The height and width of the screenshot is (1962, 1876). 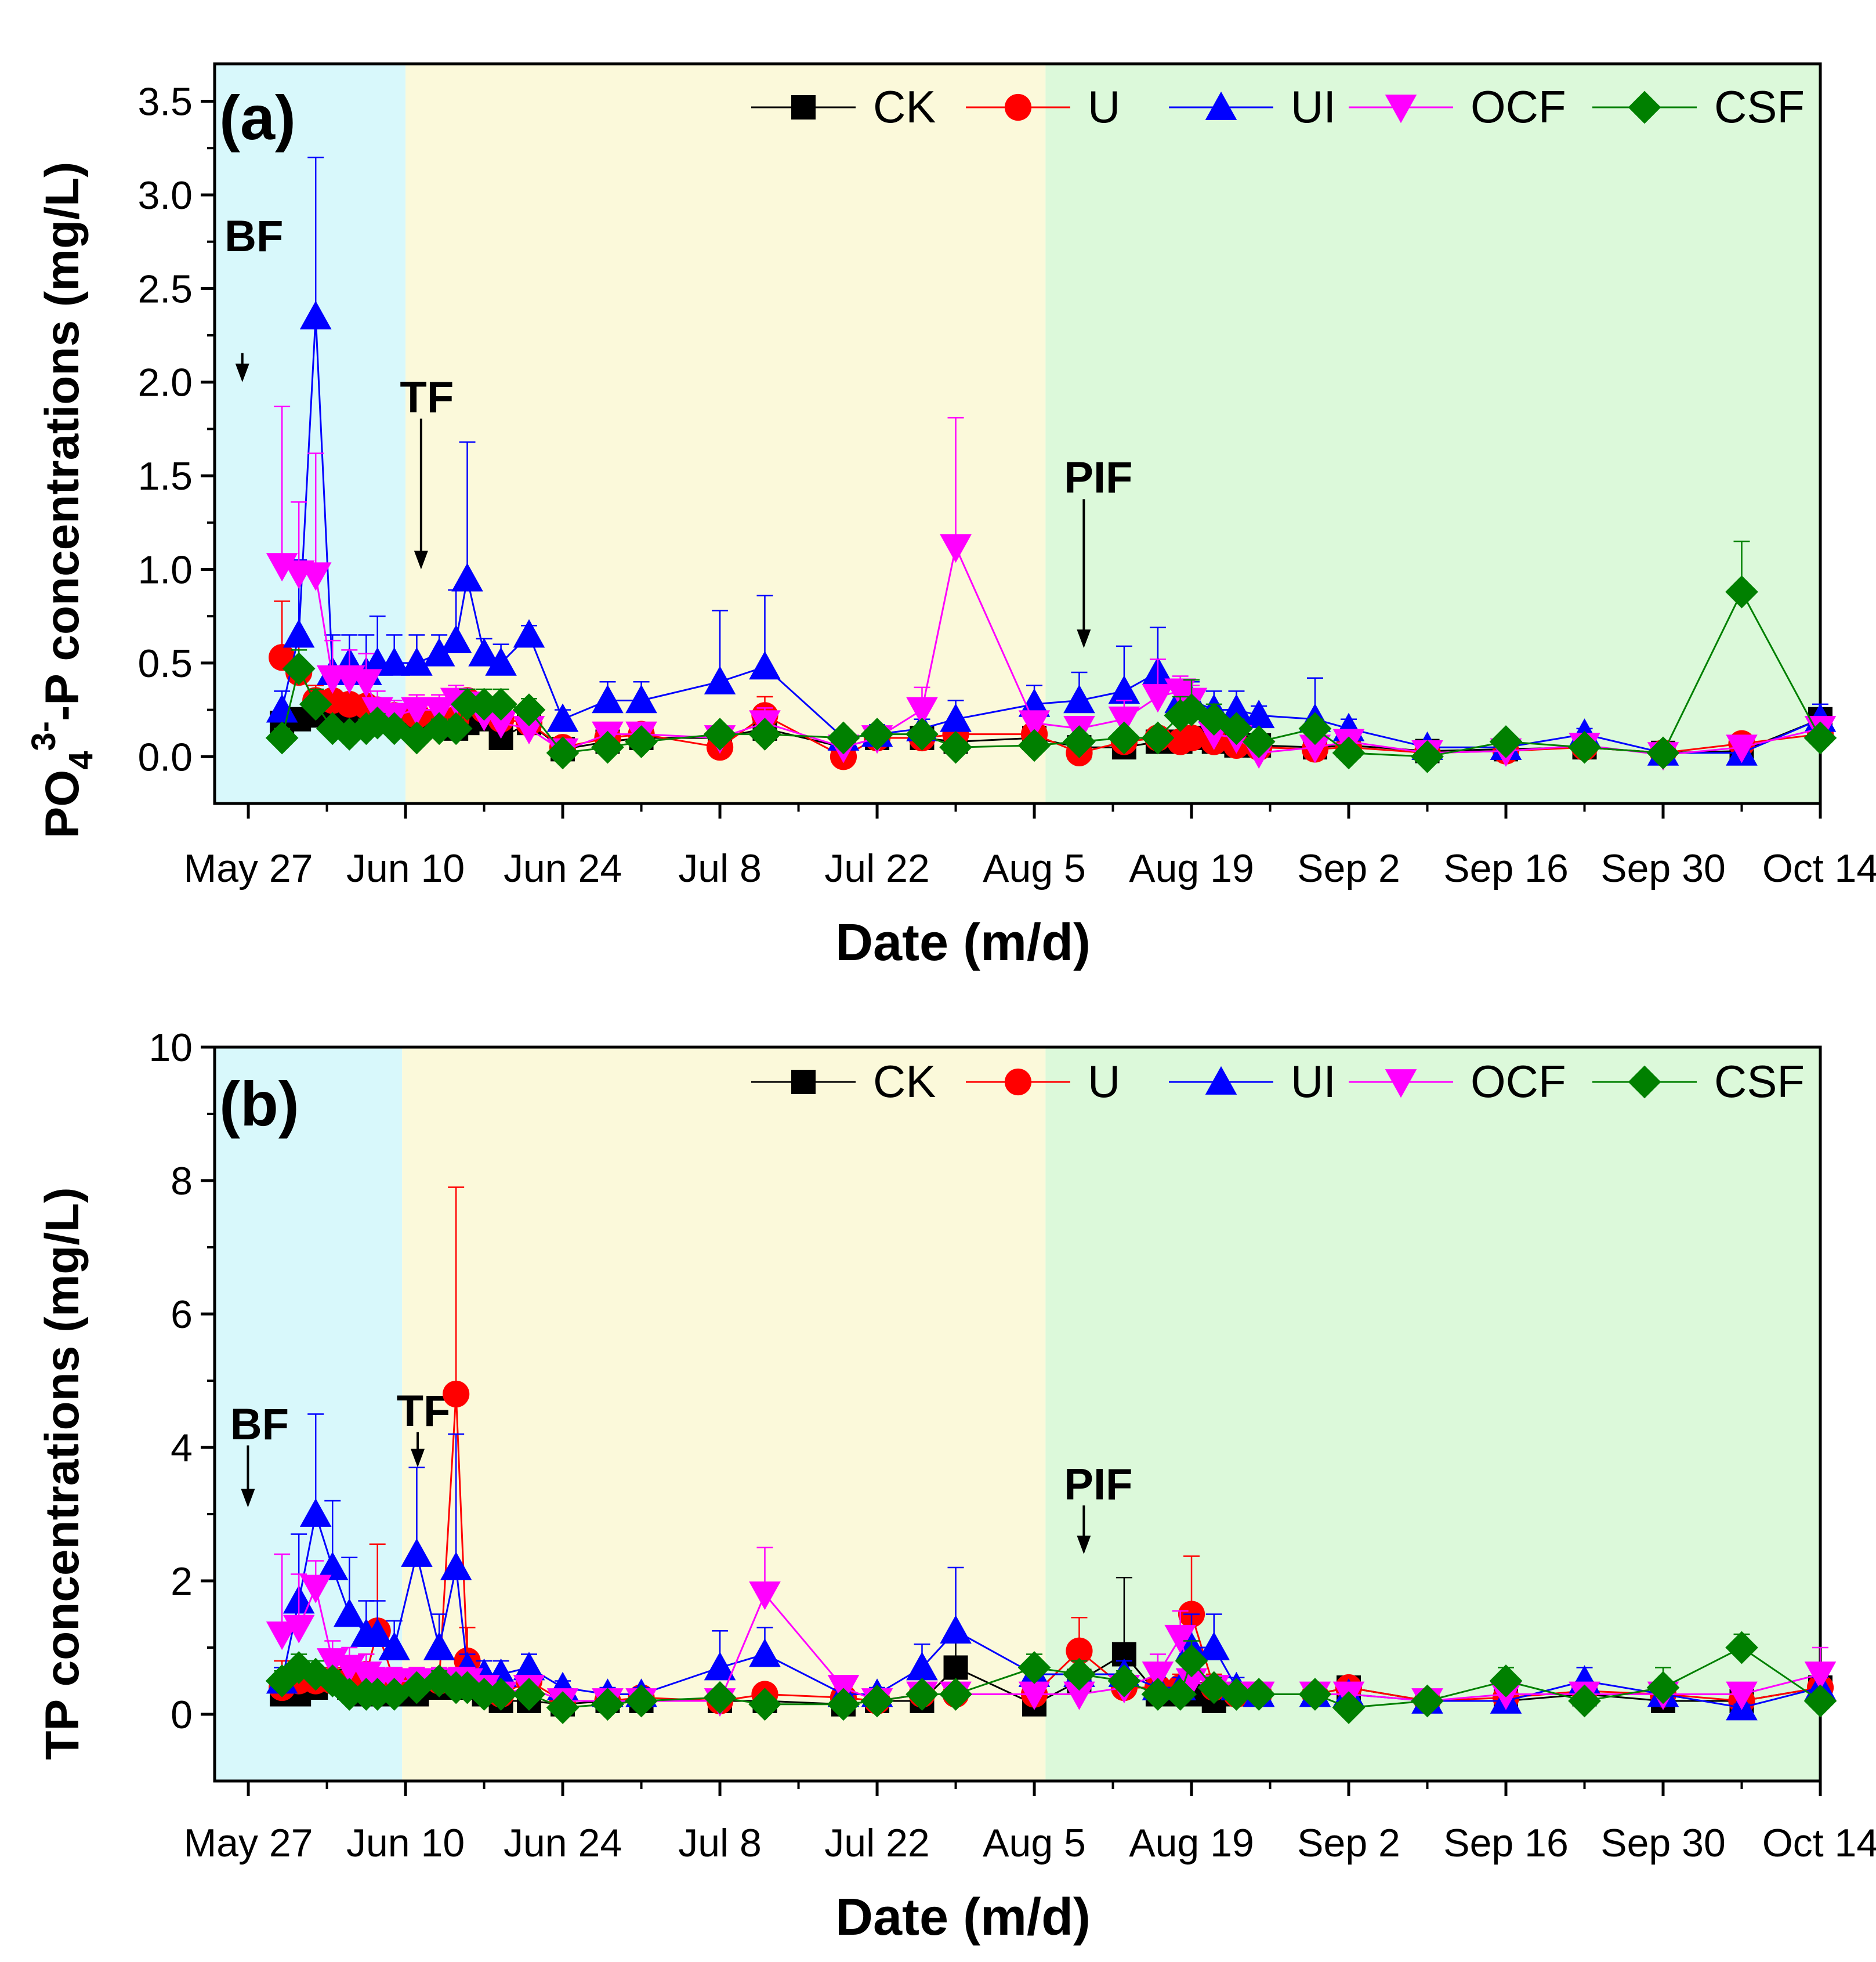 What do you see at coordinates (724, 1414) in the screenshot?
I see `phase-band-2-b` at bounding box center [724, 1414].